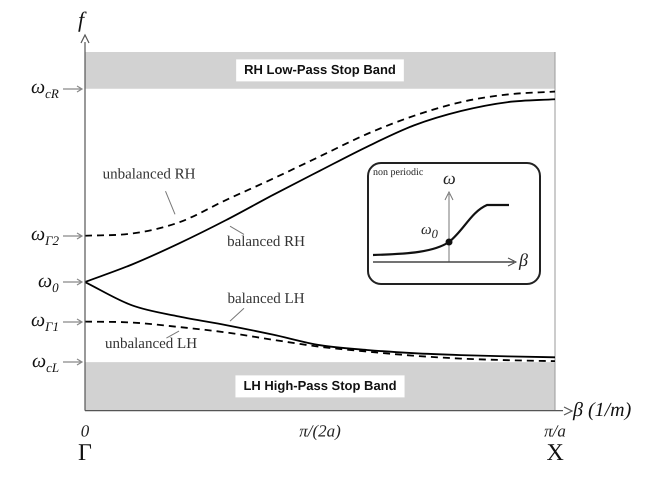  I want to click on x-tick-label: π/(2a), so click(320, 430).